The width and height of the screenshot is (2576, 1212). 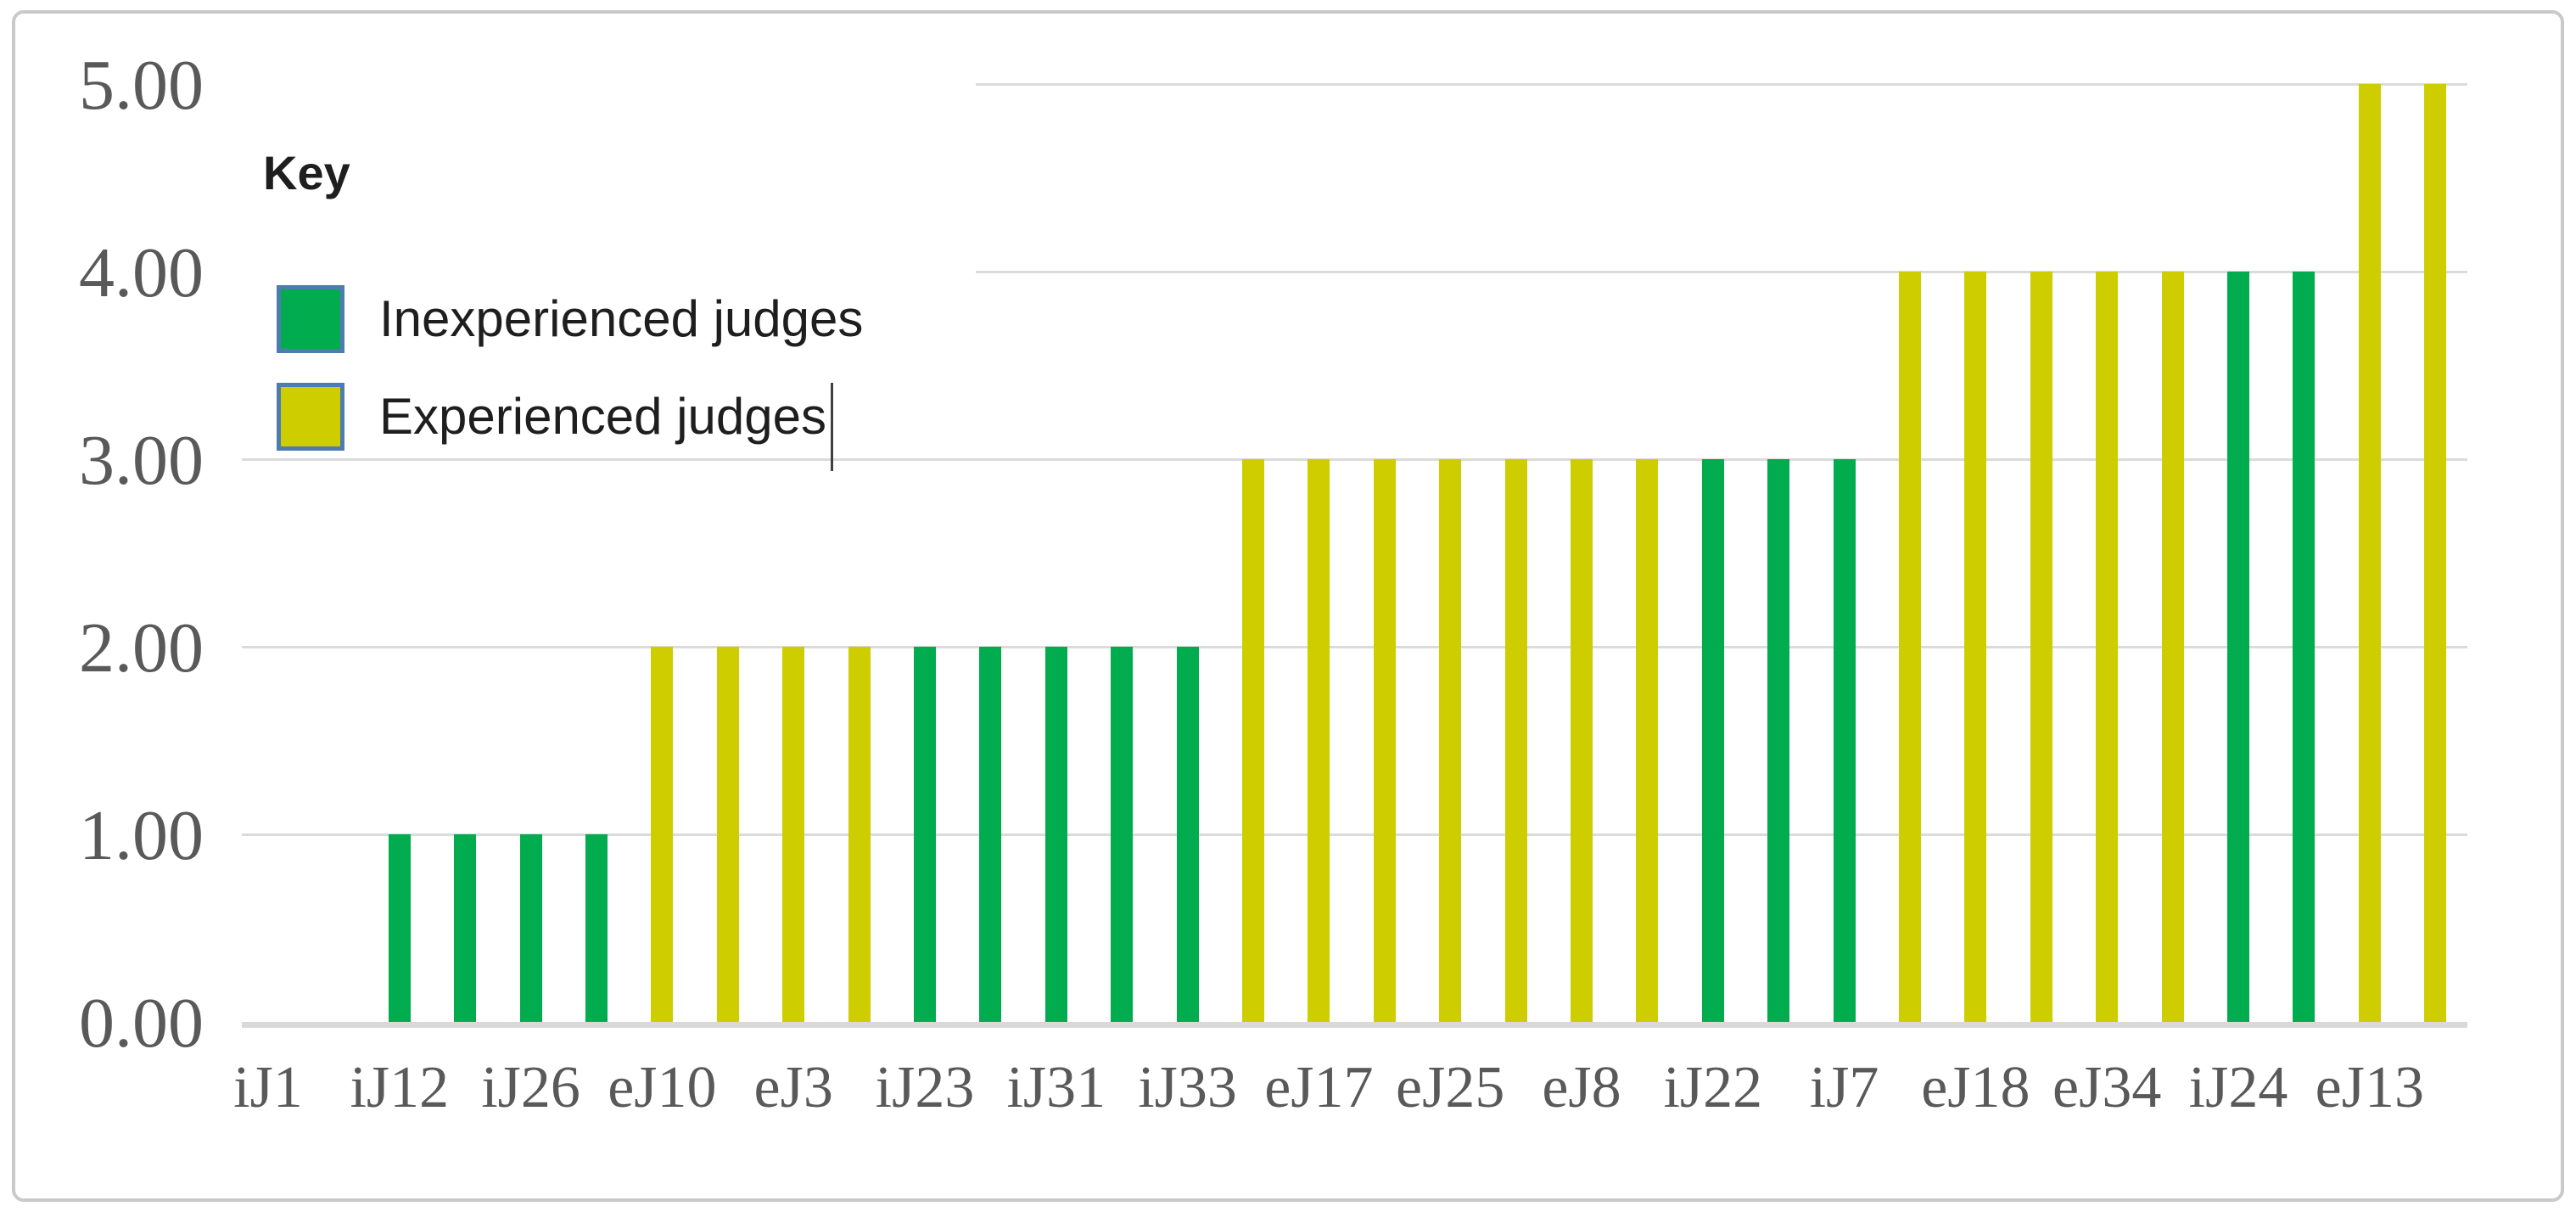 I want to click on x-axis-label: eJ34, so click(x=2107, y=1087).